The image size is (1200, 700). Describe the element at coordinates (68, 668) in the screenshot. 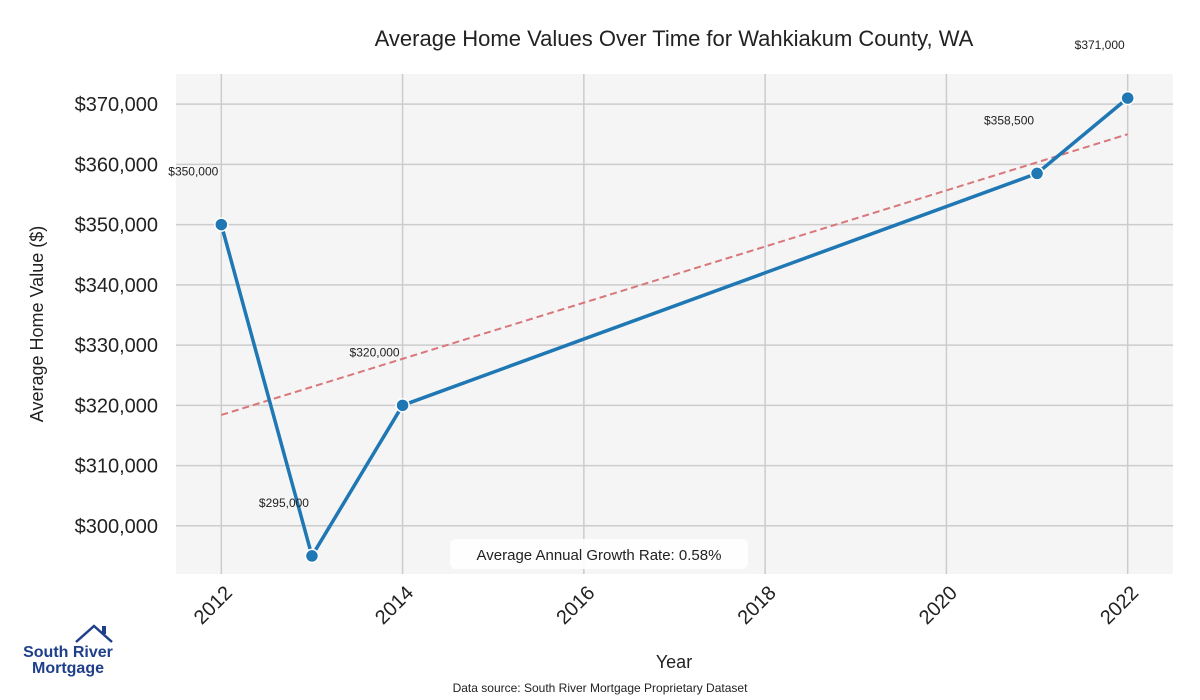

I see `logo-line-2: Mortgage` at that location.